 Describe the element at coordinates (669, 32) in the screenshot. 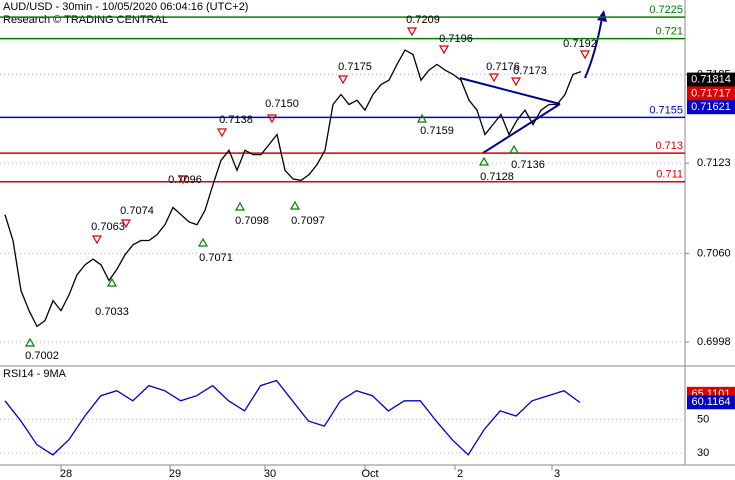

I see `level-label: 0.721` at that location.